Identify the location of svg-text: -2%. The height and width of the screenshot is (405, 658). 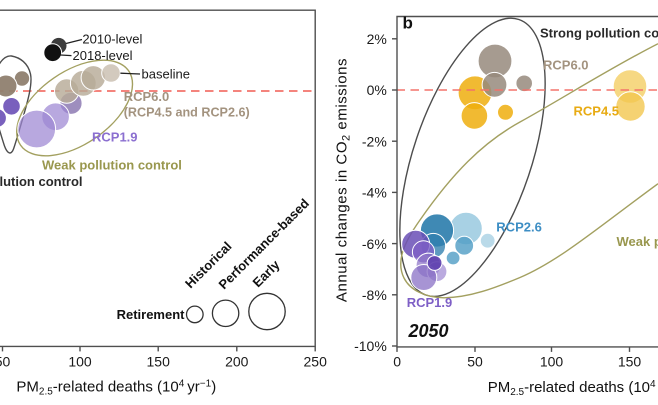
(374, 141).